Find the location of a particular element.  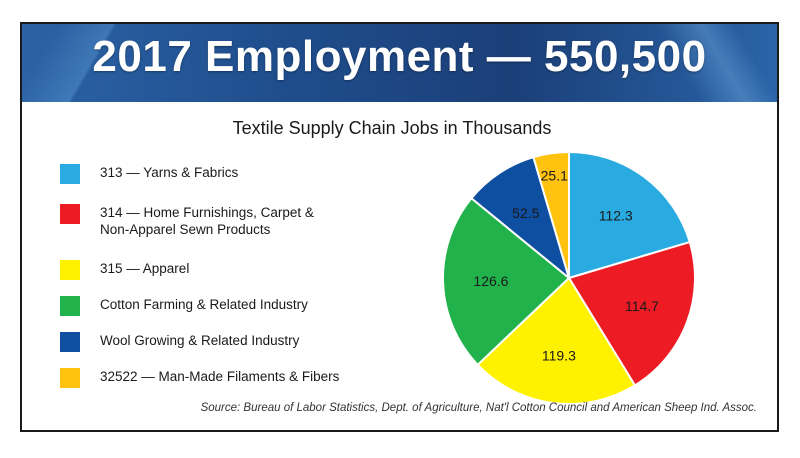

pie-slice-value-label: 126.6 is located at coordinates (490, 281).